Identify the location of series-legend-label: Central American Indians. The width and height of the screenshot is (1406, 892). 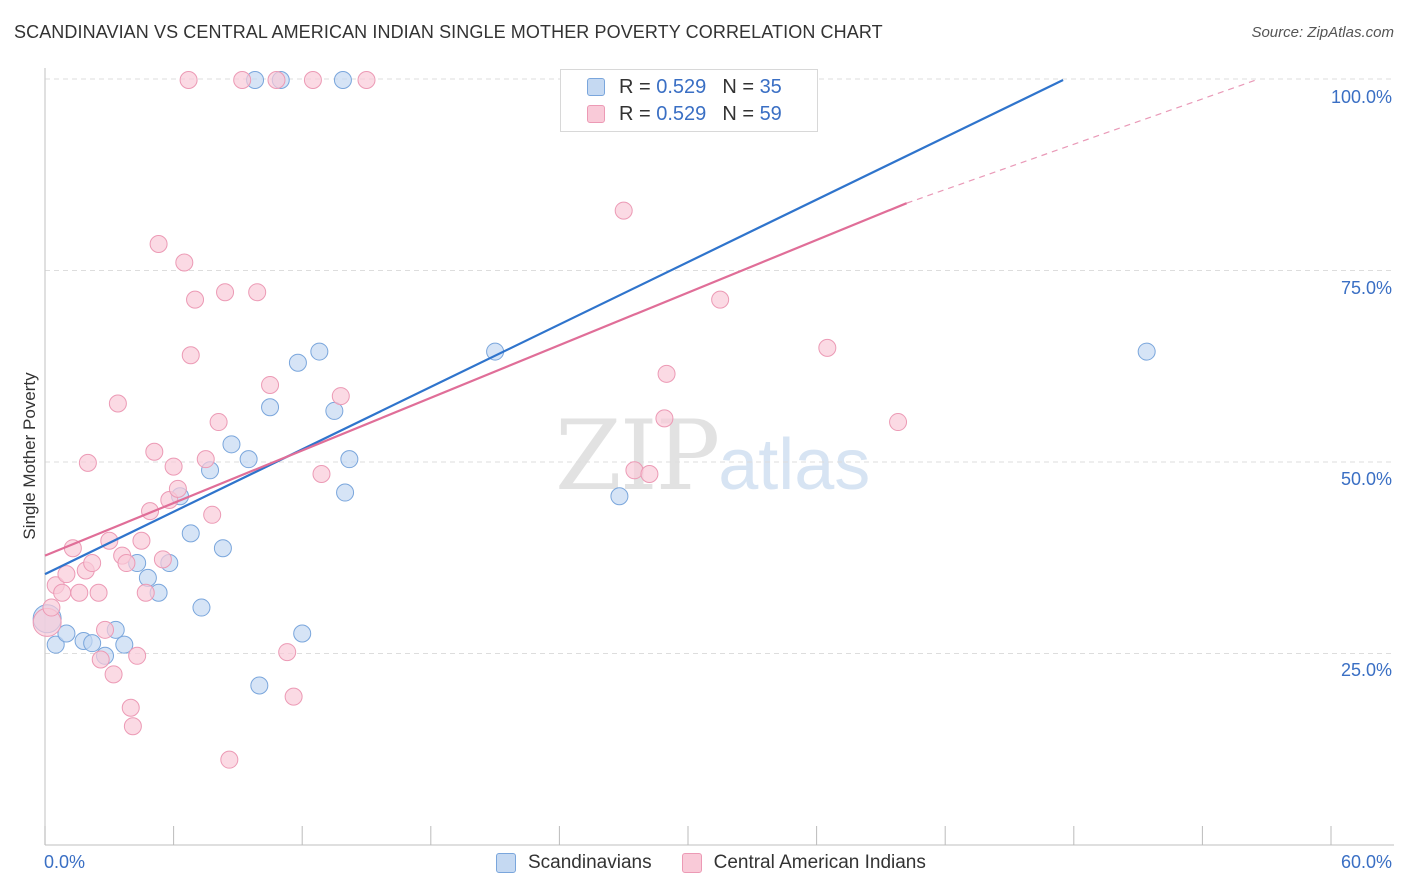
(819, 862).